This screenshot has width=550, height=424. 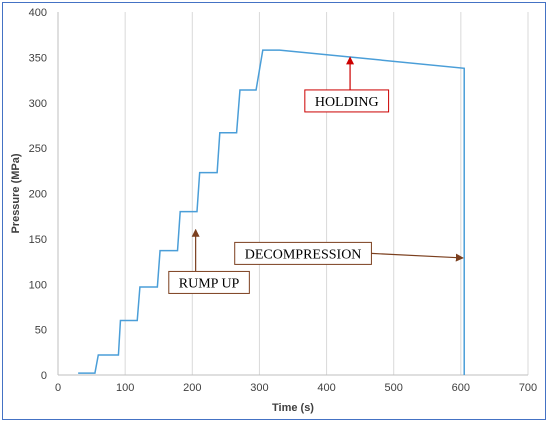 What do you see at coordinates (209, 261) in the screenshot?
I see `annotation-rump-up: RUMP UP` at bounding box center [209, 261].